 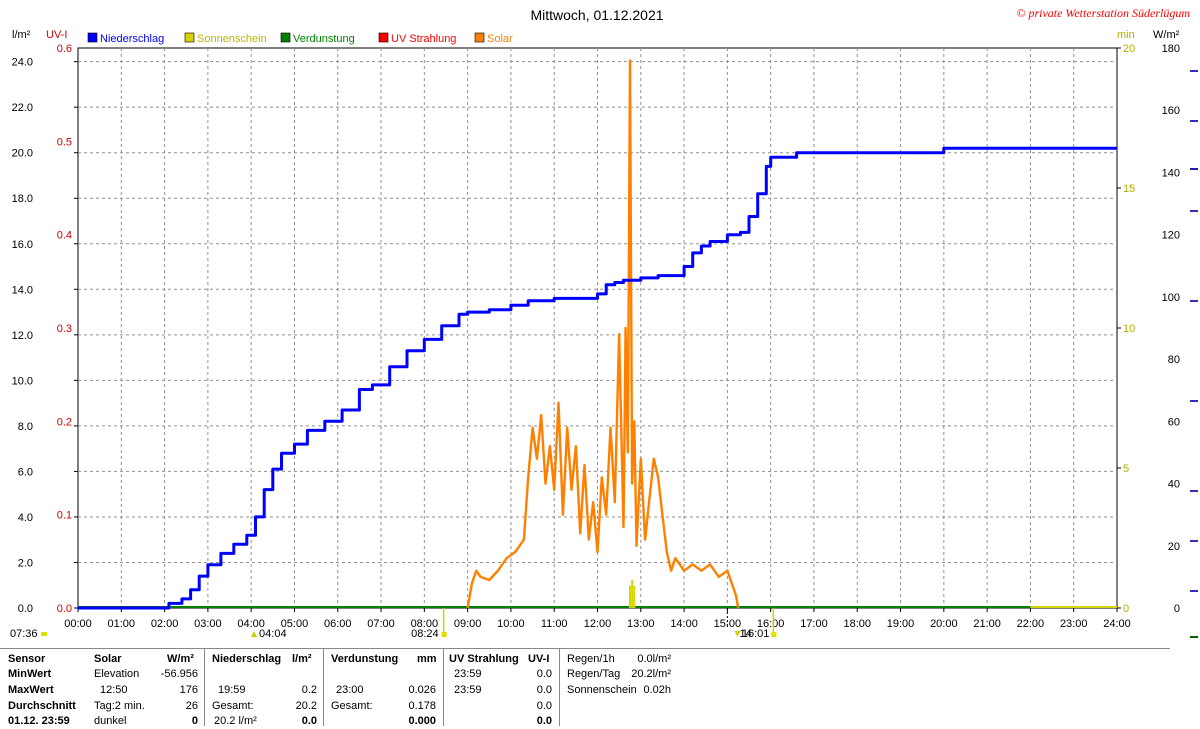 What do you see at coordinates (30, 674) in the screenshot?
I see `sensor-row-min: MinWert` at bounding box center [30, 674].